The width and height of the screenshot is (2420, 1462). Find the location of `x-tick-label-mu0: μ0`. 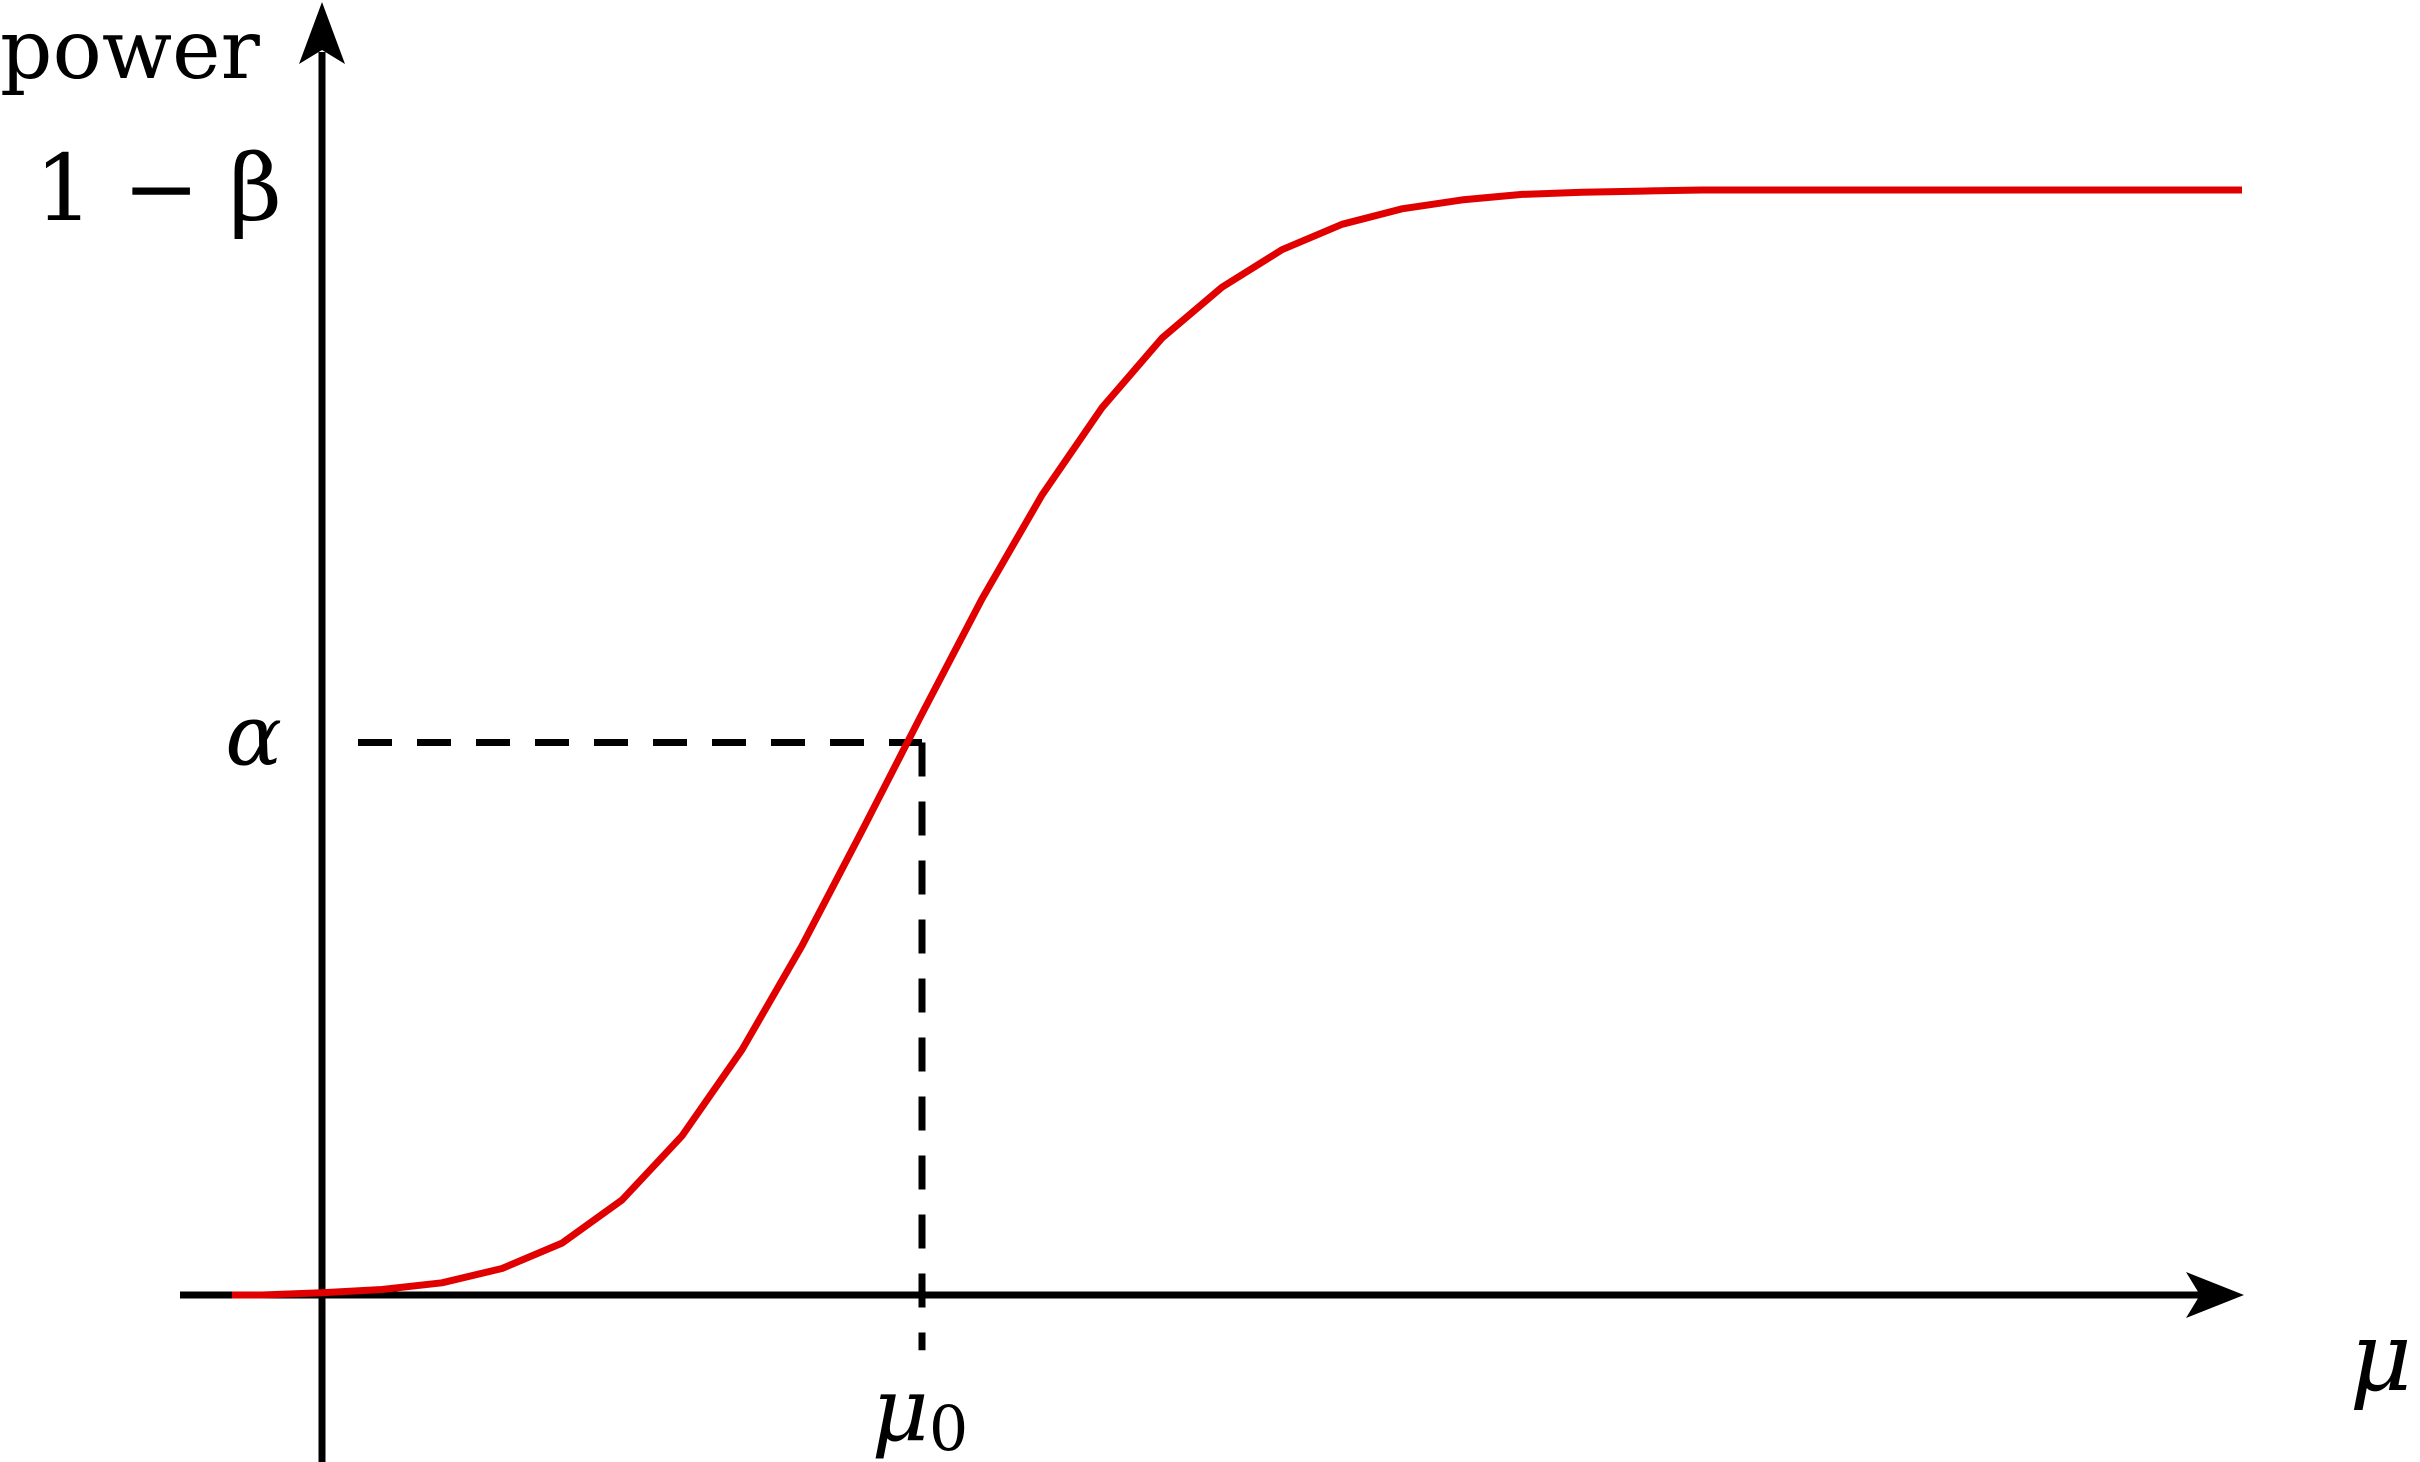

x-tick-label-mu0: μ0 is located at coordinates (920, 1410).